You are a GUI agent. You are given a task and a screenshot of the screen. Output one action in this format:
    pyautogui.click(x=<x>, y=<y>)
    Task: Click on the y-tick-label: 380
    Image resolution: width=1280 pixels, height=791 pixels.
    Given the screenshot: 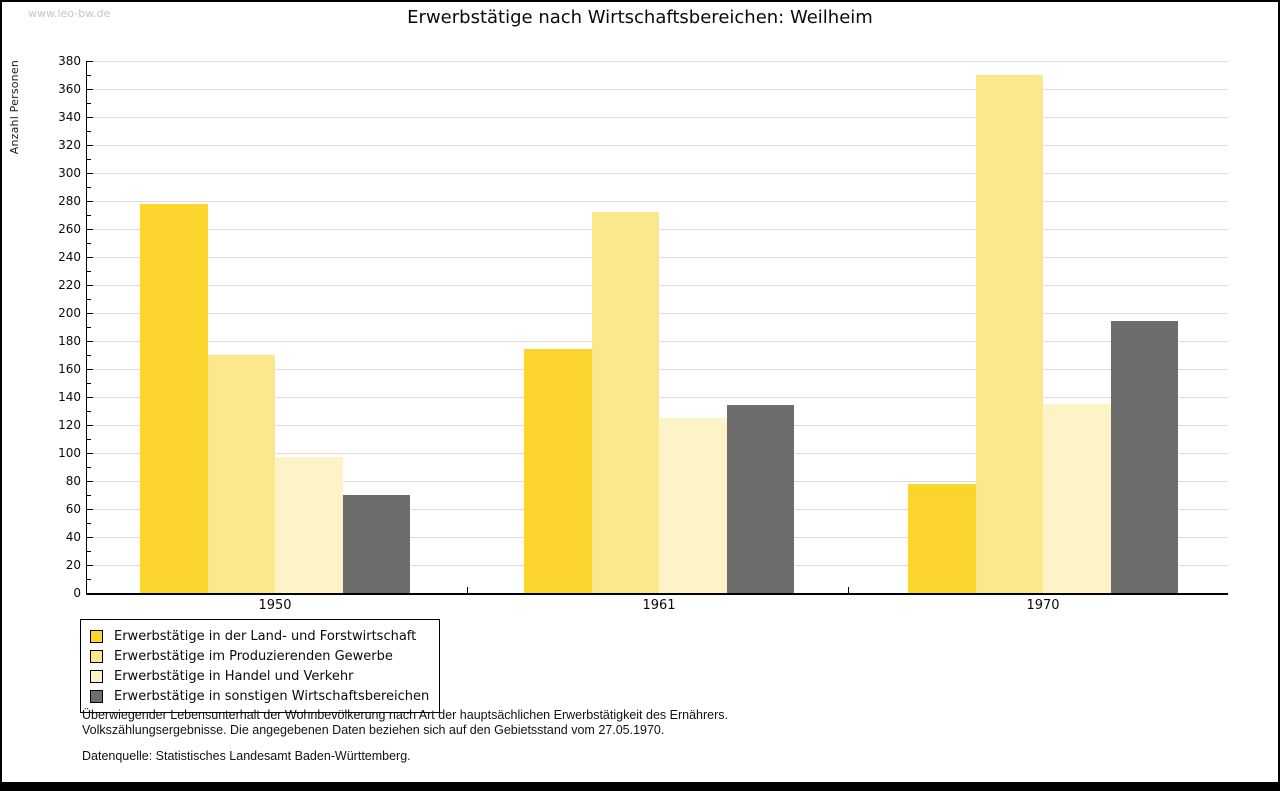 What is the action you would take?
    pyautogui.click(x=69, y=61)
    